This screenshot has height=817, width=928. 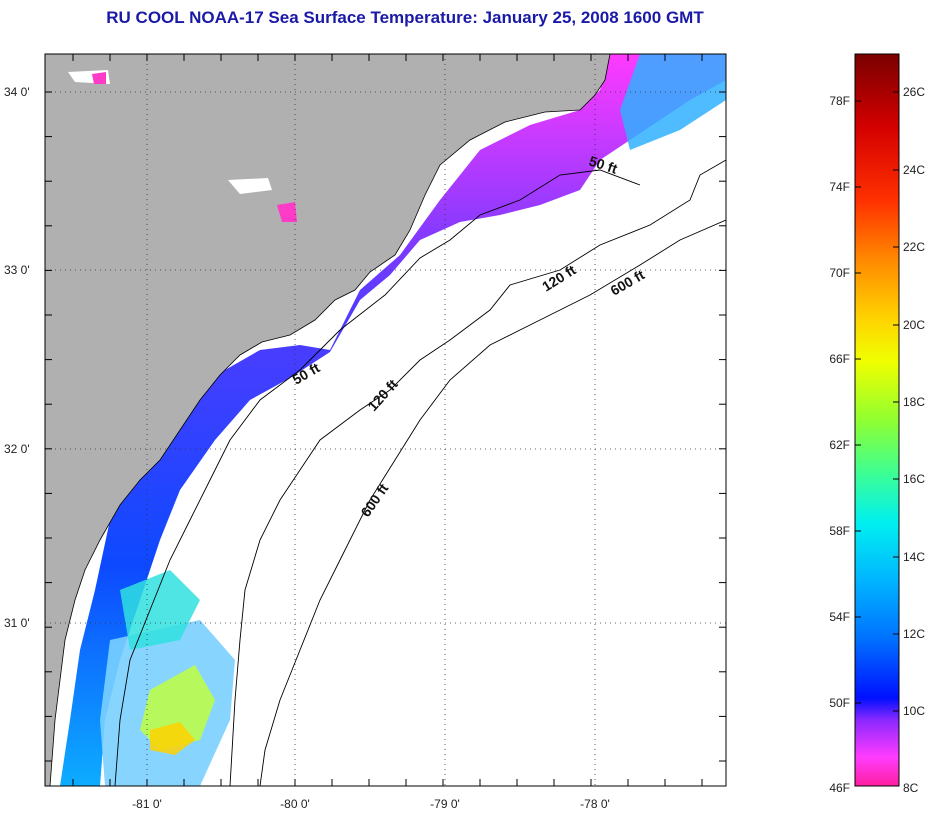 What do you see at coordinates (914, 247) in the screenshot?
I see `colorbar-c-22: 22C` at bounding box center [914, 247].